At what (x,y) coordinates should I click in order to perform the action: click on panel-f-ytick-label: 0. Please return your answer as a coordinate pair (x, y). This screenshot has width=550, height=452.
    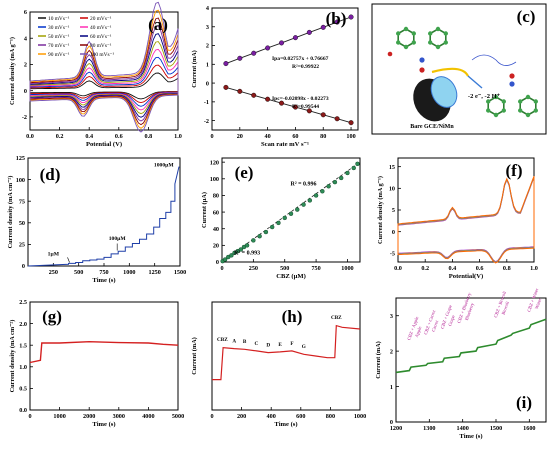
    Looking at the image, I should click on (393, 232).